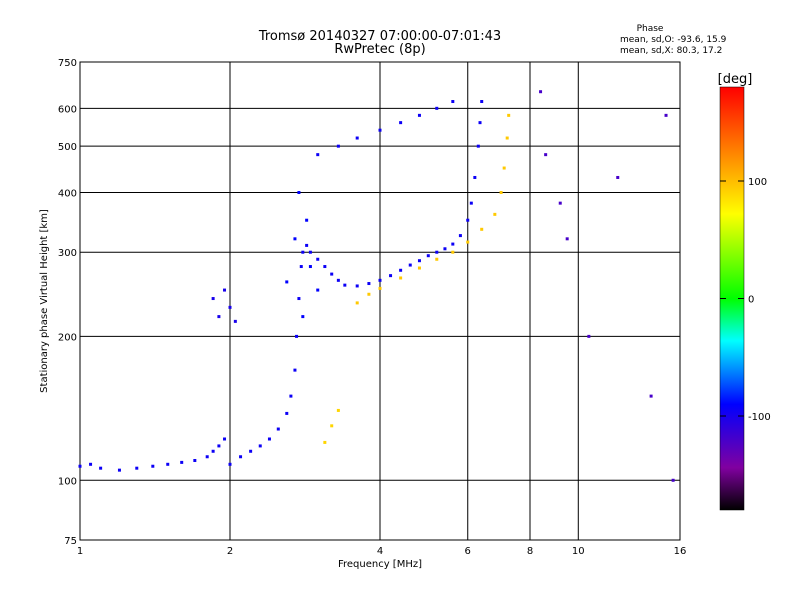 Image resolution: width=800 pixels, height=600 pixels. What do you see at coordinates (67, 147) in the screenshot?
I see `y-tick-label: 500` at bounding box center [67, 147].